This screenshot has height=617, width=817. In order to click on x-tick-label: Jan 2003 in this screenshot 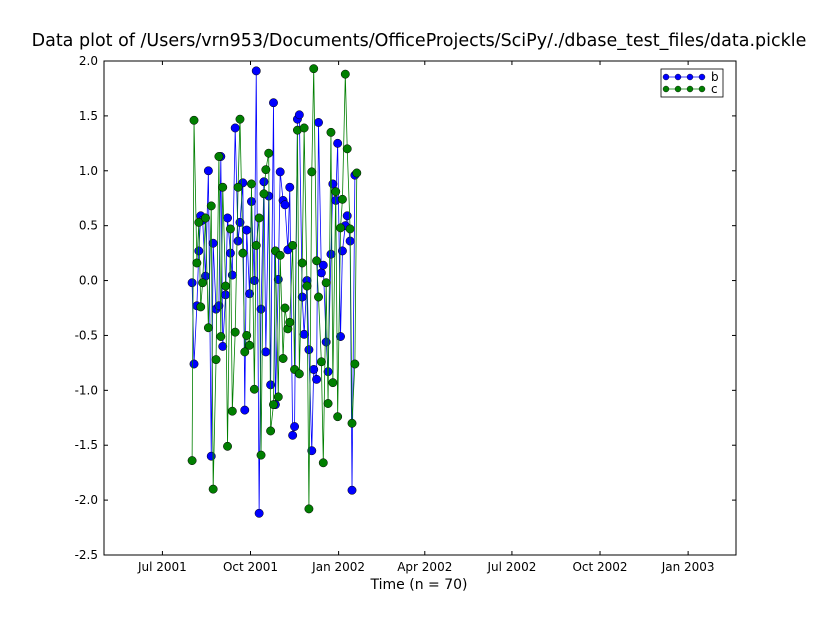, I will do `click(688, 567)`.